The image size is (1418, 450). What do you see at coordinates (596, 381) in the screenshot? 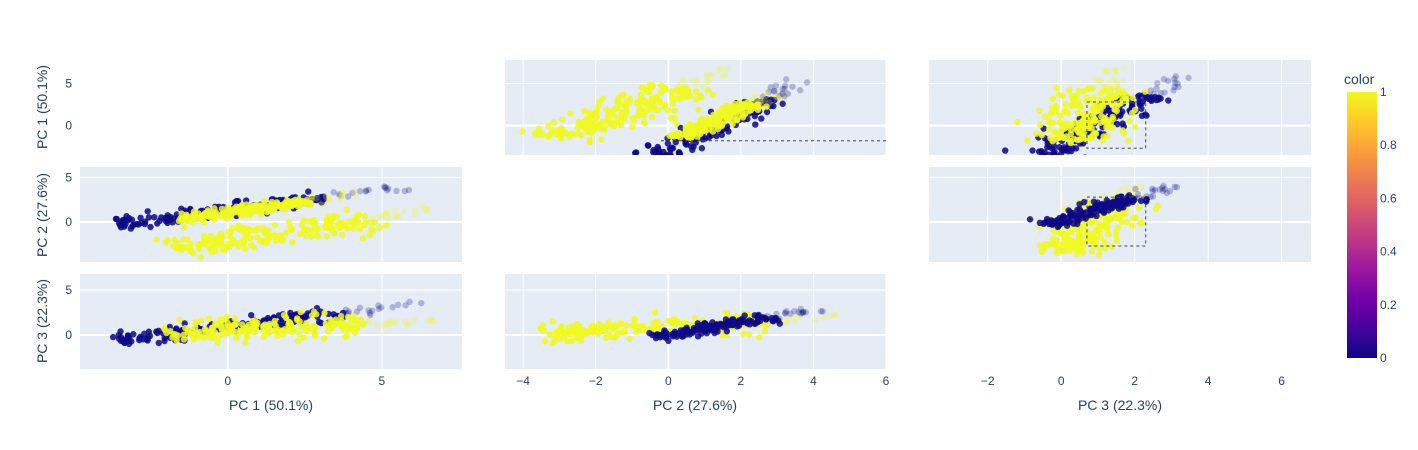
I see `x-tick-label: −2` at bounding box center [596, 381].